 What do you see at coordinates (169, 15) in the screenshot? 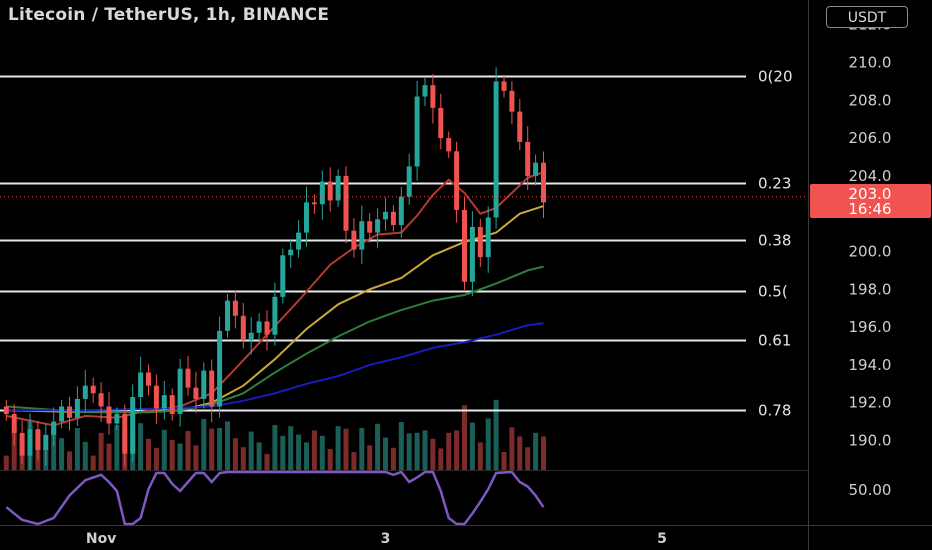
I see `chart-title: Litecoin / TetherUS, 1h, BINANCE` at bounding box center [169, 15].